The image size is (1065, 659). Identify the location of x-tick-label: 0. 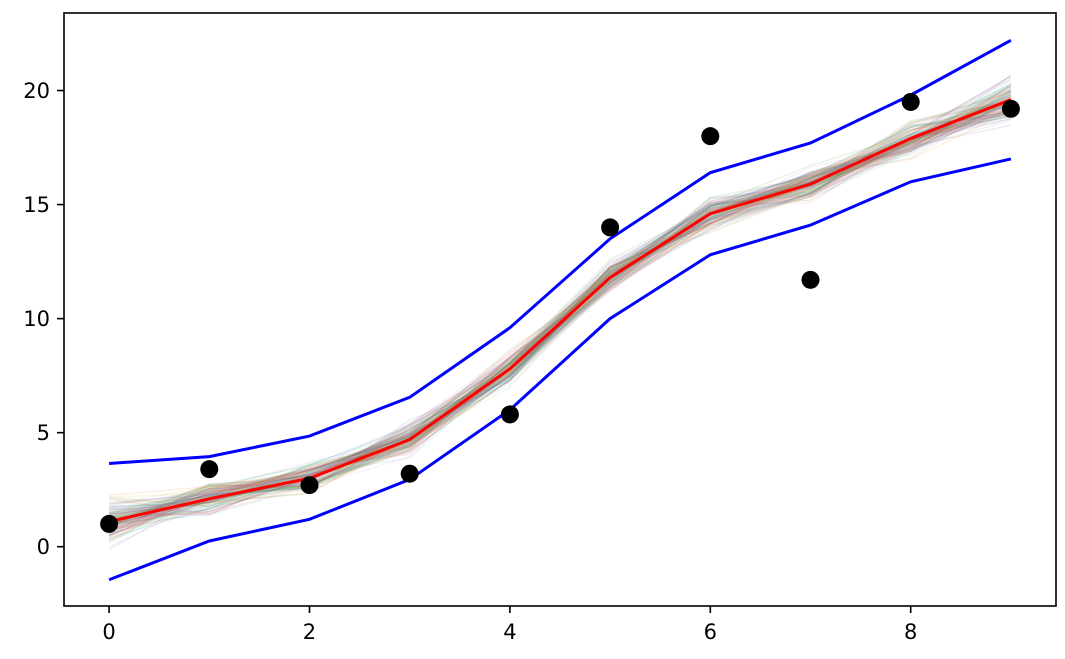
(108, 632).